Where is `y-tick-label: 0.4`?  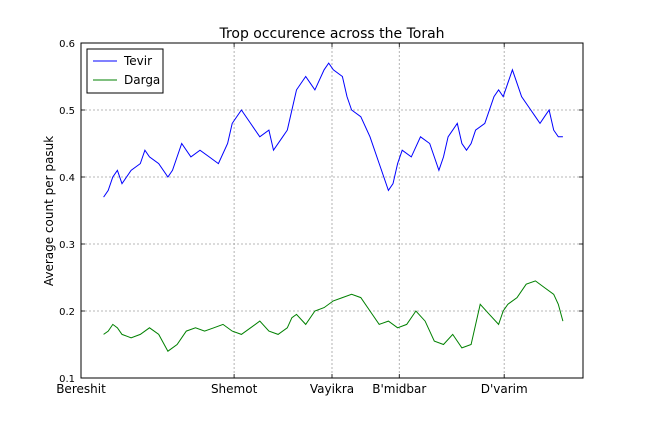
y-tick-label: 0.4 is located at coordinates (67, 178).